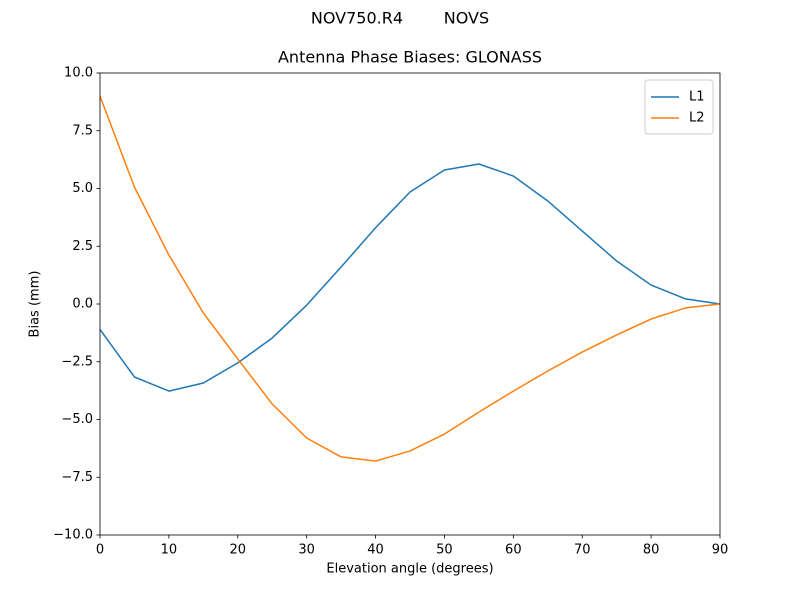  What do you see at coordinates (697, 118) in the screenshot?
I see `legend-label: L2` at bounding box center [697, 118].